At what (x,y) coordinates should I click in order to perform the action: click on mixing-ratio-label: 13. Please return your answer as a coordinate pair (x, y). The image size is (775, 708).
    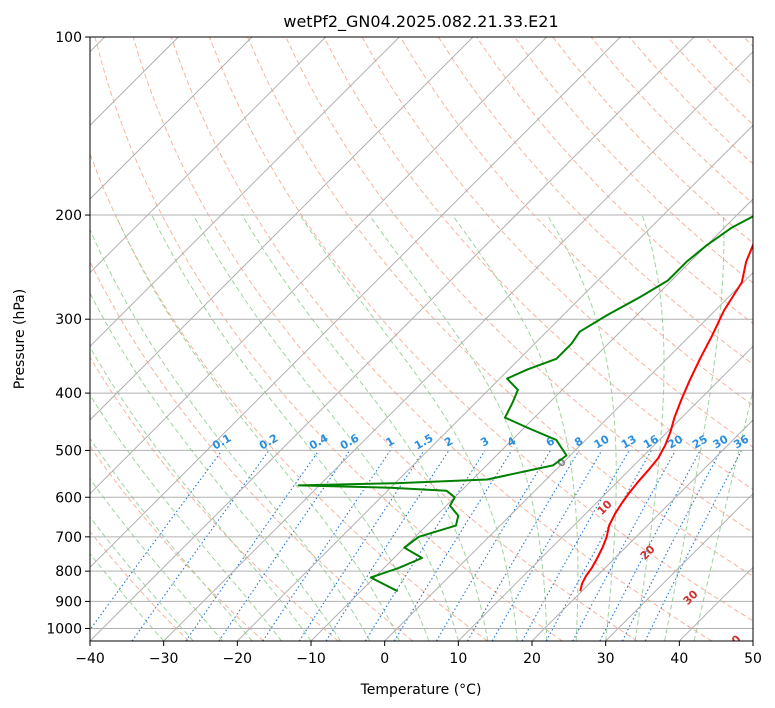
    Looking at the image, I should click on (629, 442).